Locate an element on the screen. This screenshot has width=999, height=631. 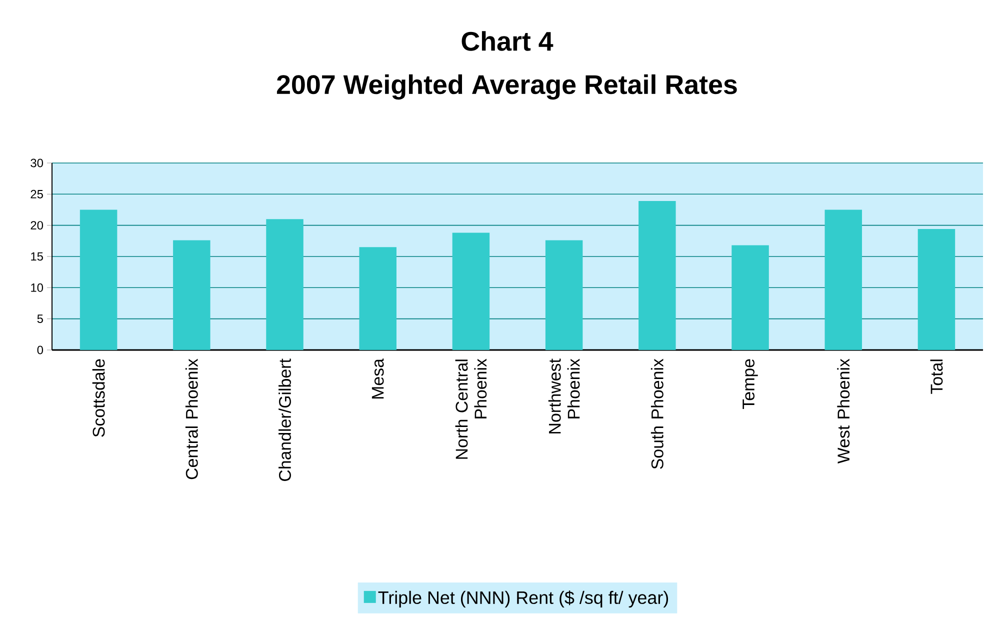
y-tick-label: 20 is located at coordinates (37, 225).